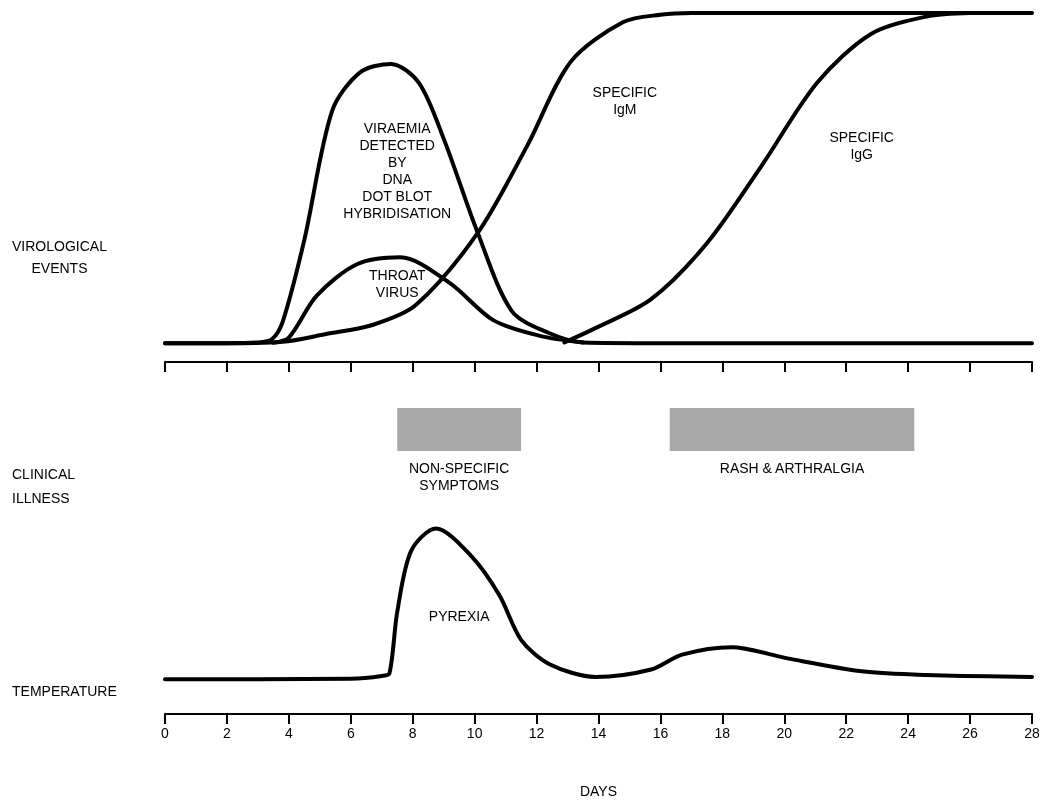  I want to click on x-tick-label: 8, so click(412, 733).